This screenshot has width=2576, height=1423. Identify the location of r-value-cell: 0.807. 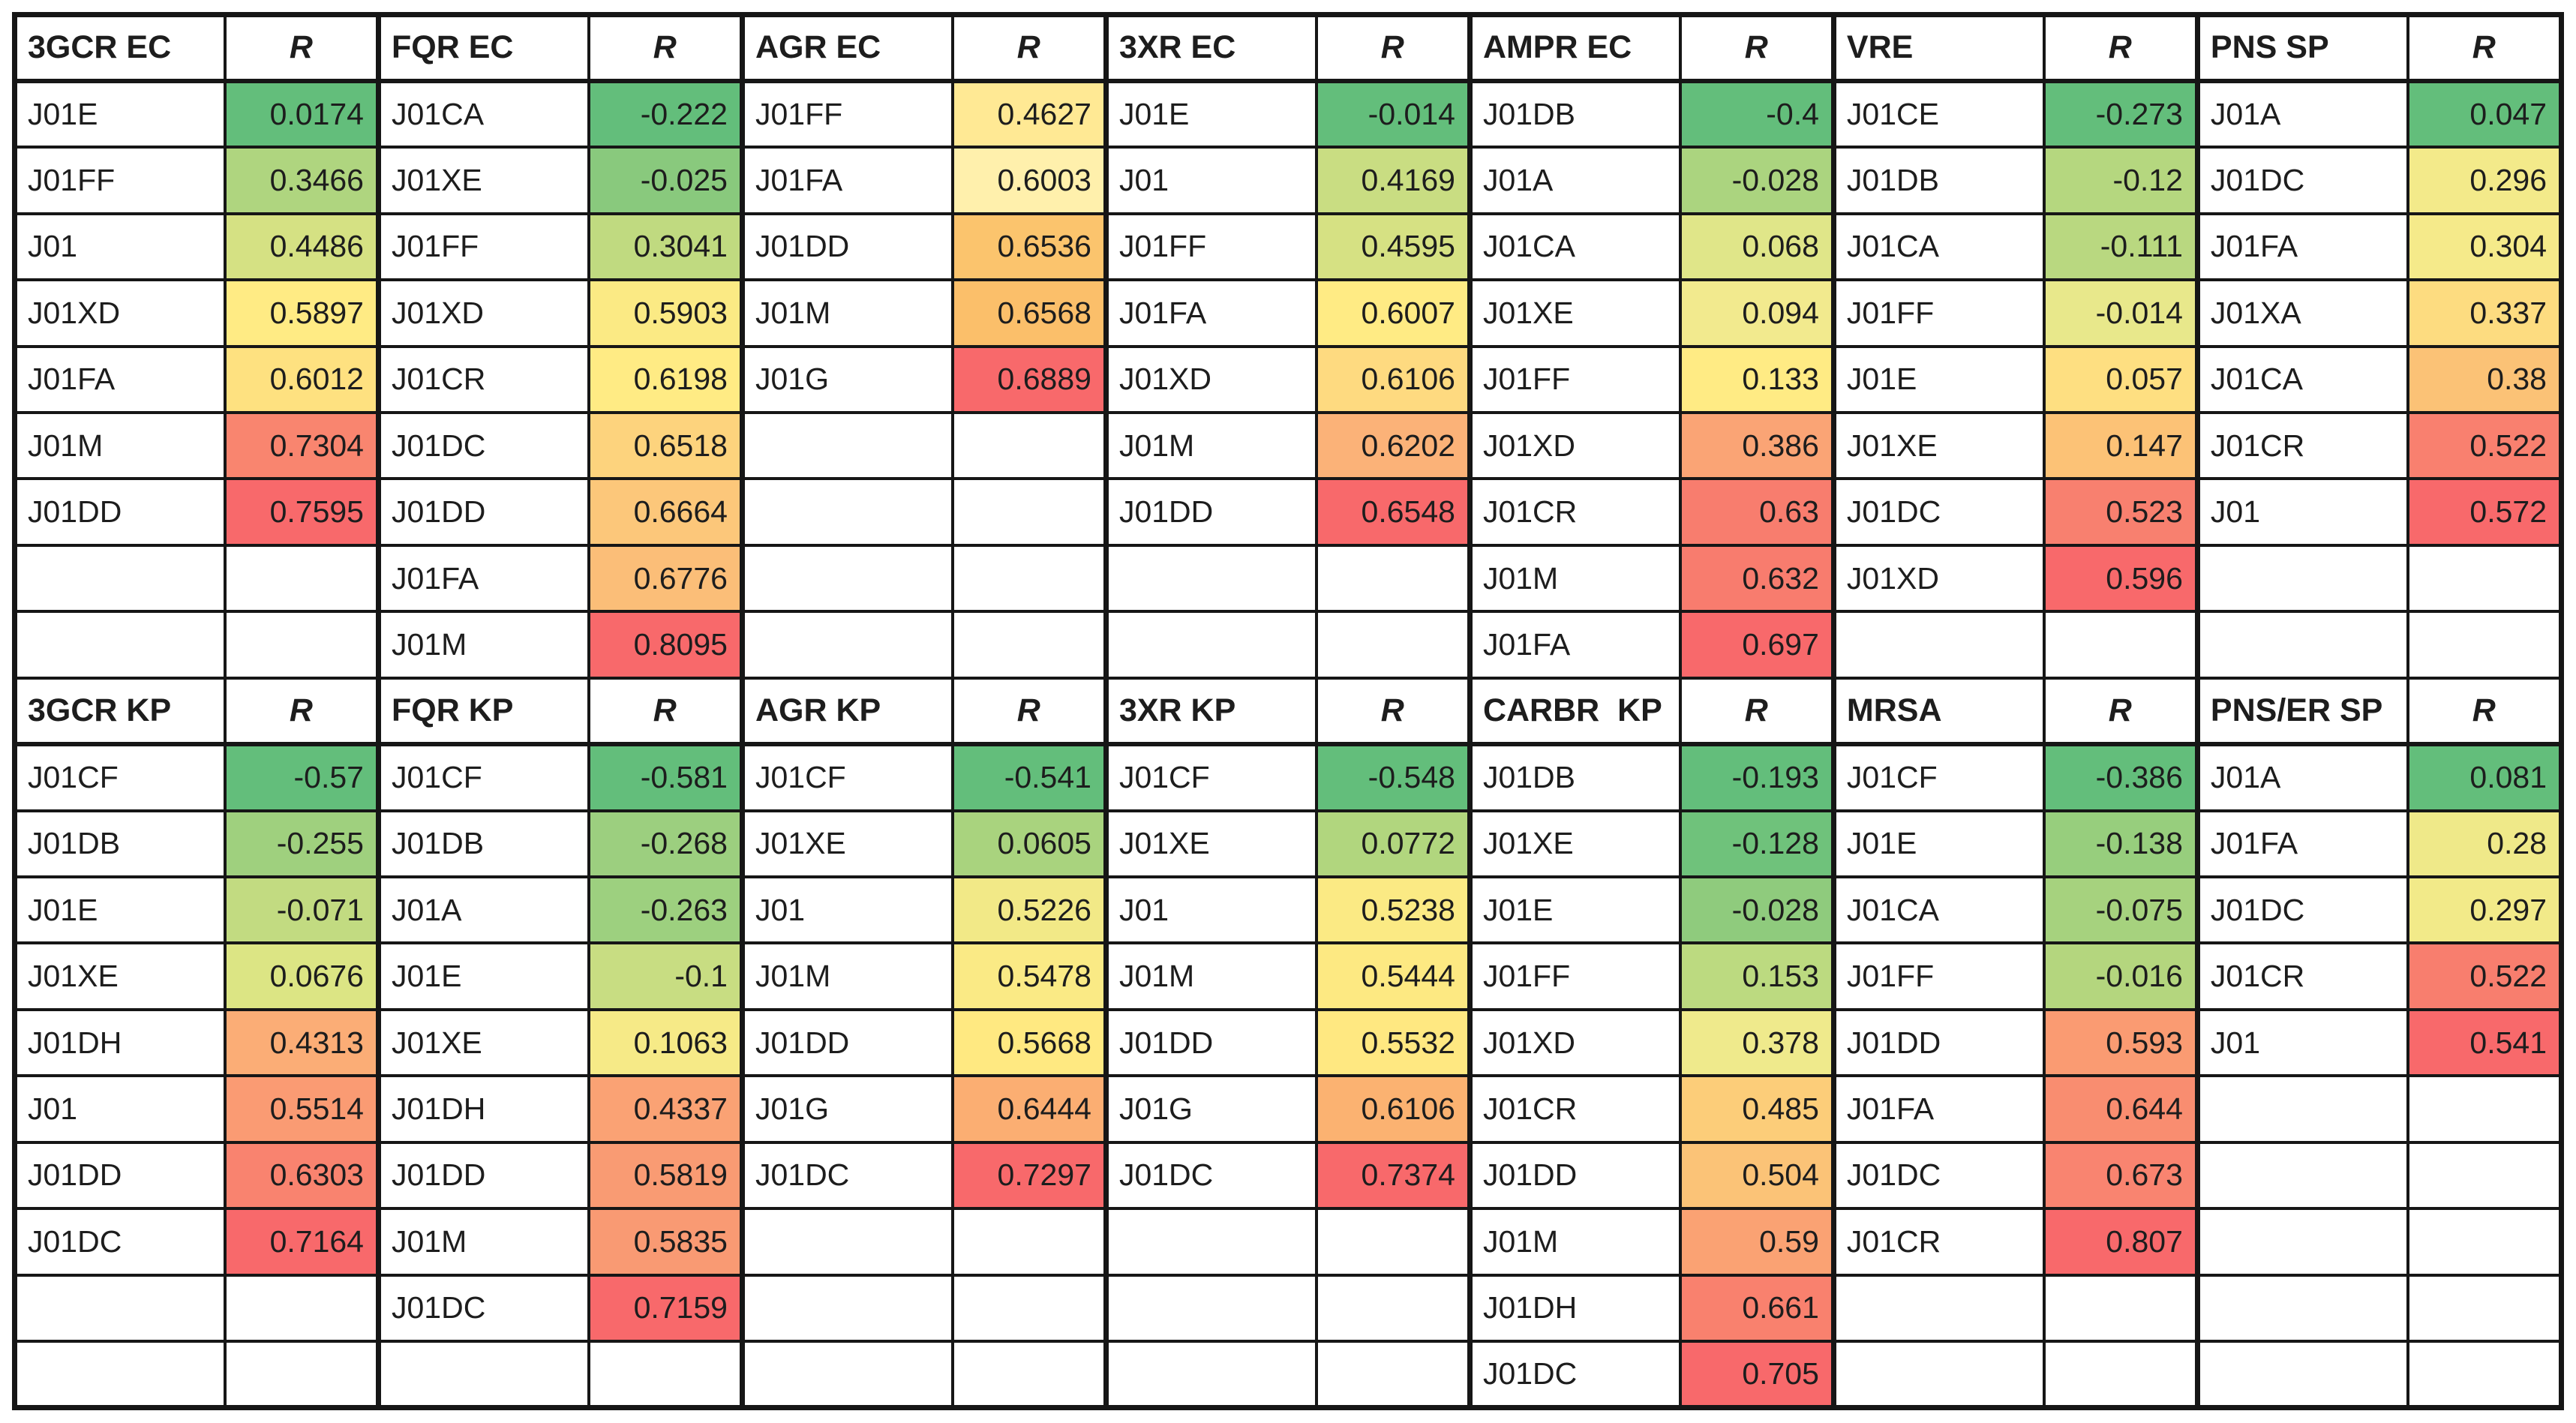
(2120, 1242).